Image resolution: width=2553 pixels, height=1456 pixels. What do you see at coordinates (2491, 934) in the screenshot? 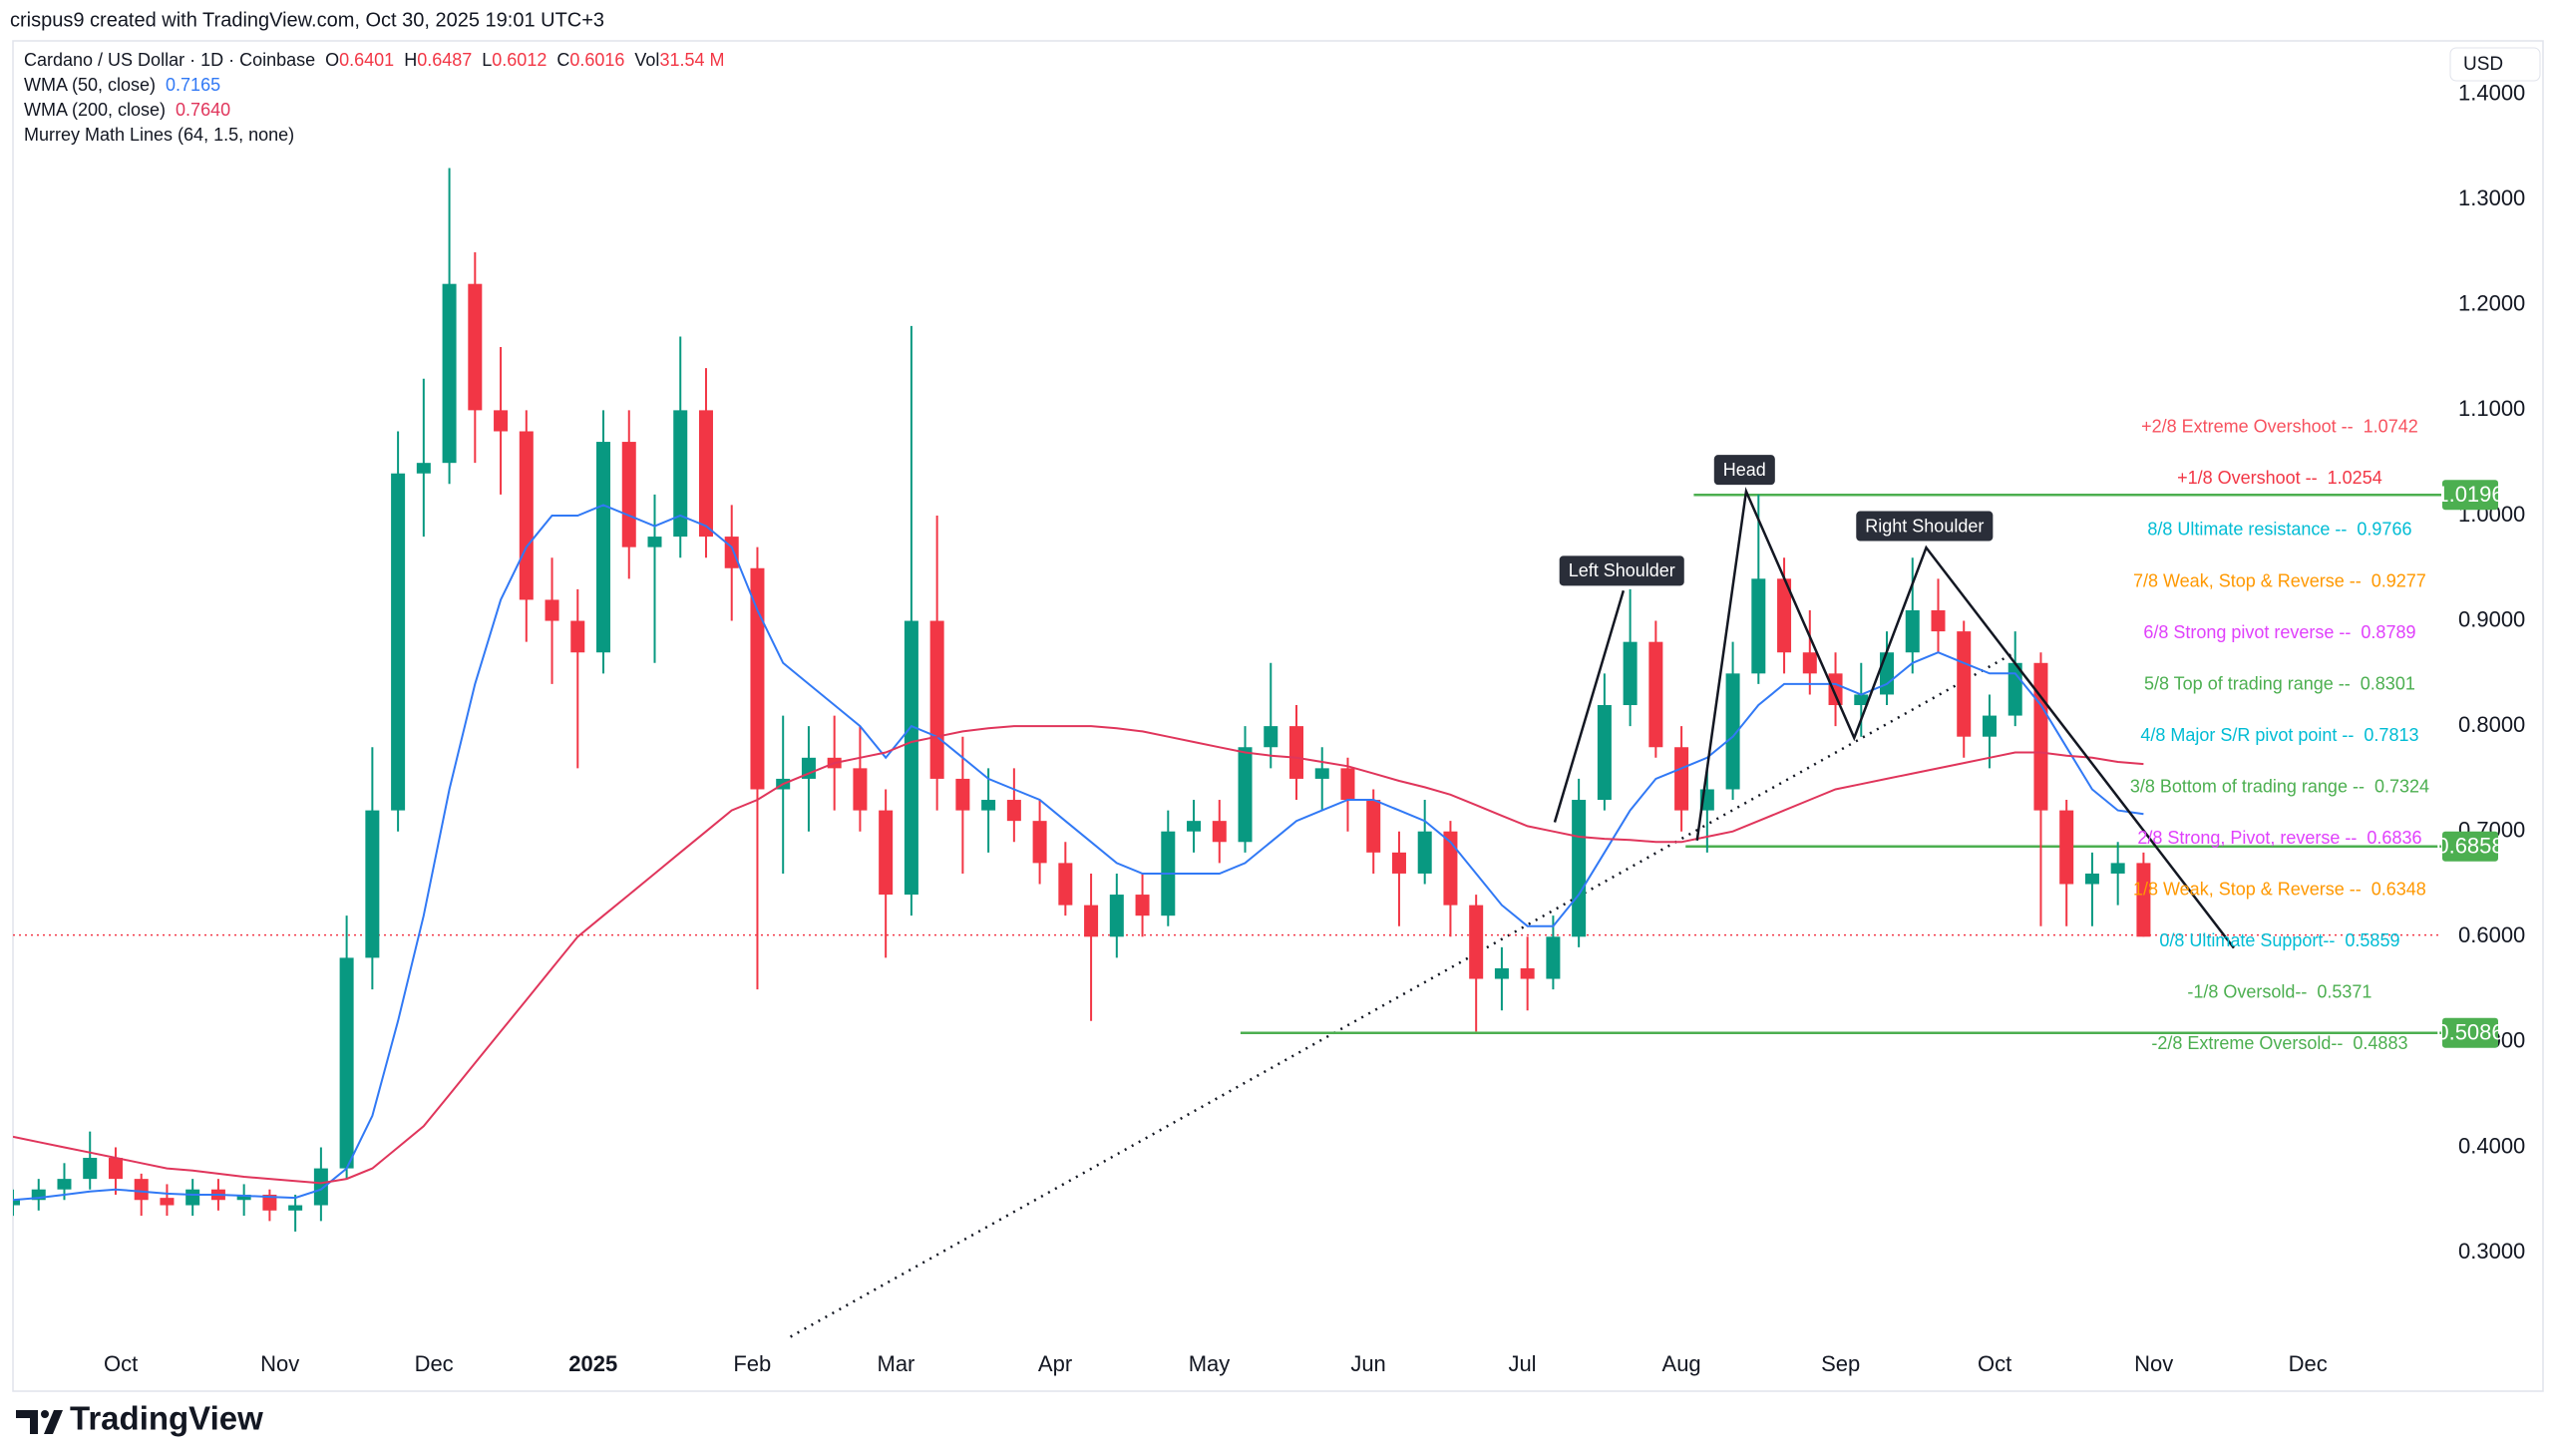
I see `y-tick-label: 0.6000` at bounding box center [2491, 934].